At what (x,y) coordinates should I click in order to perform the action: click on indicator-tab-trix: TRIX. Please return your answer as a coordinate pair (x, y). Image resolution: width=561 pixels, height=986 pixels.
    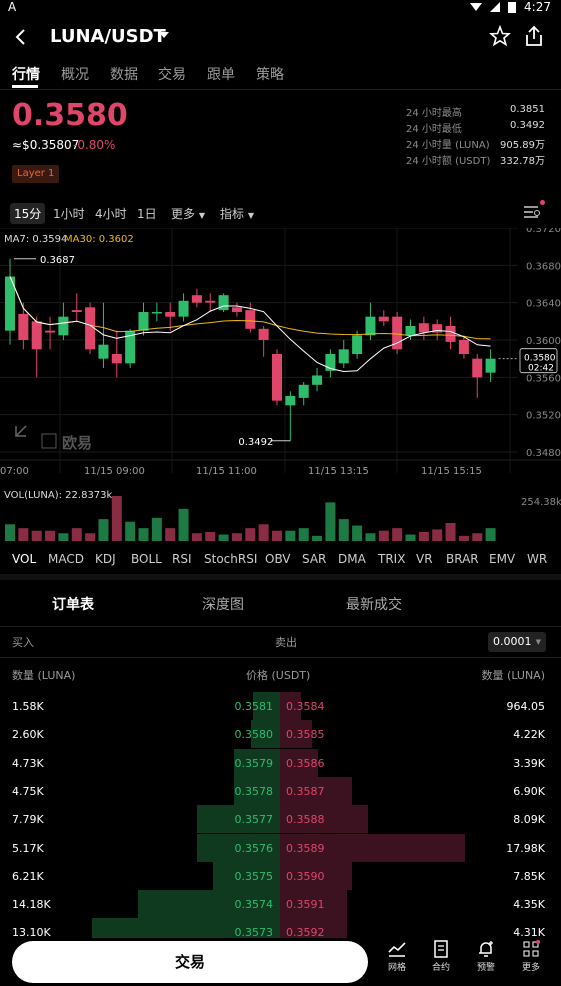
    Looking at the image, I should click on (392, 559).